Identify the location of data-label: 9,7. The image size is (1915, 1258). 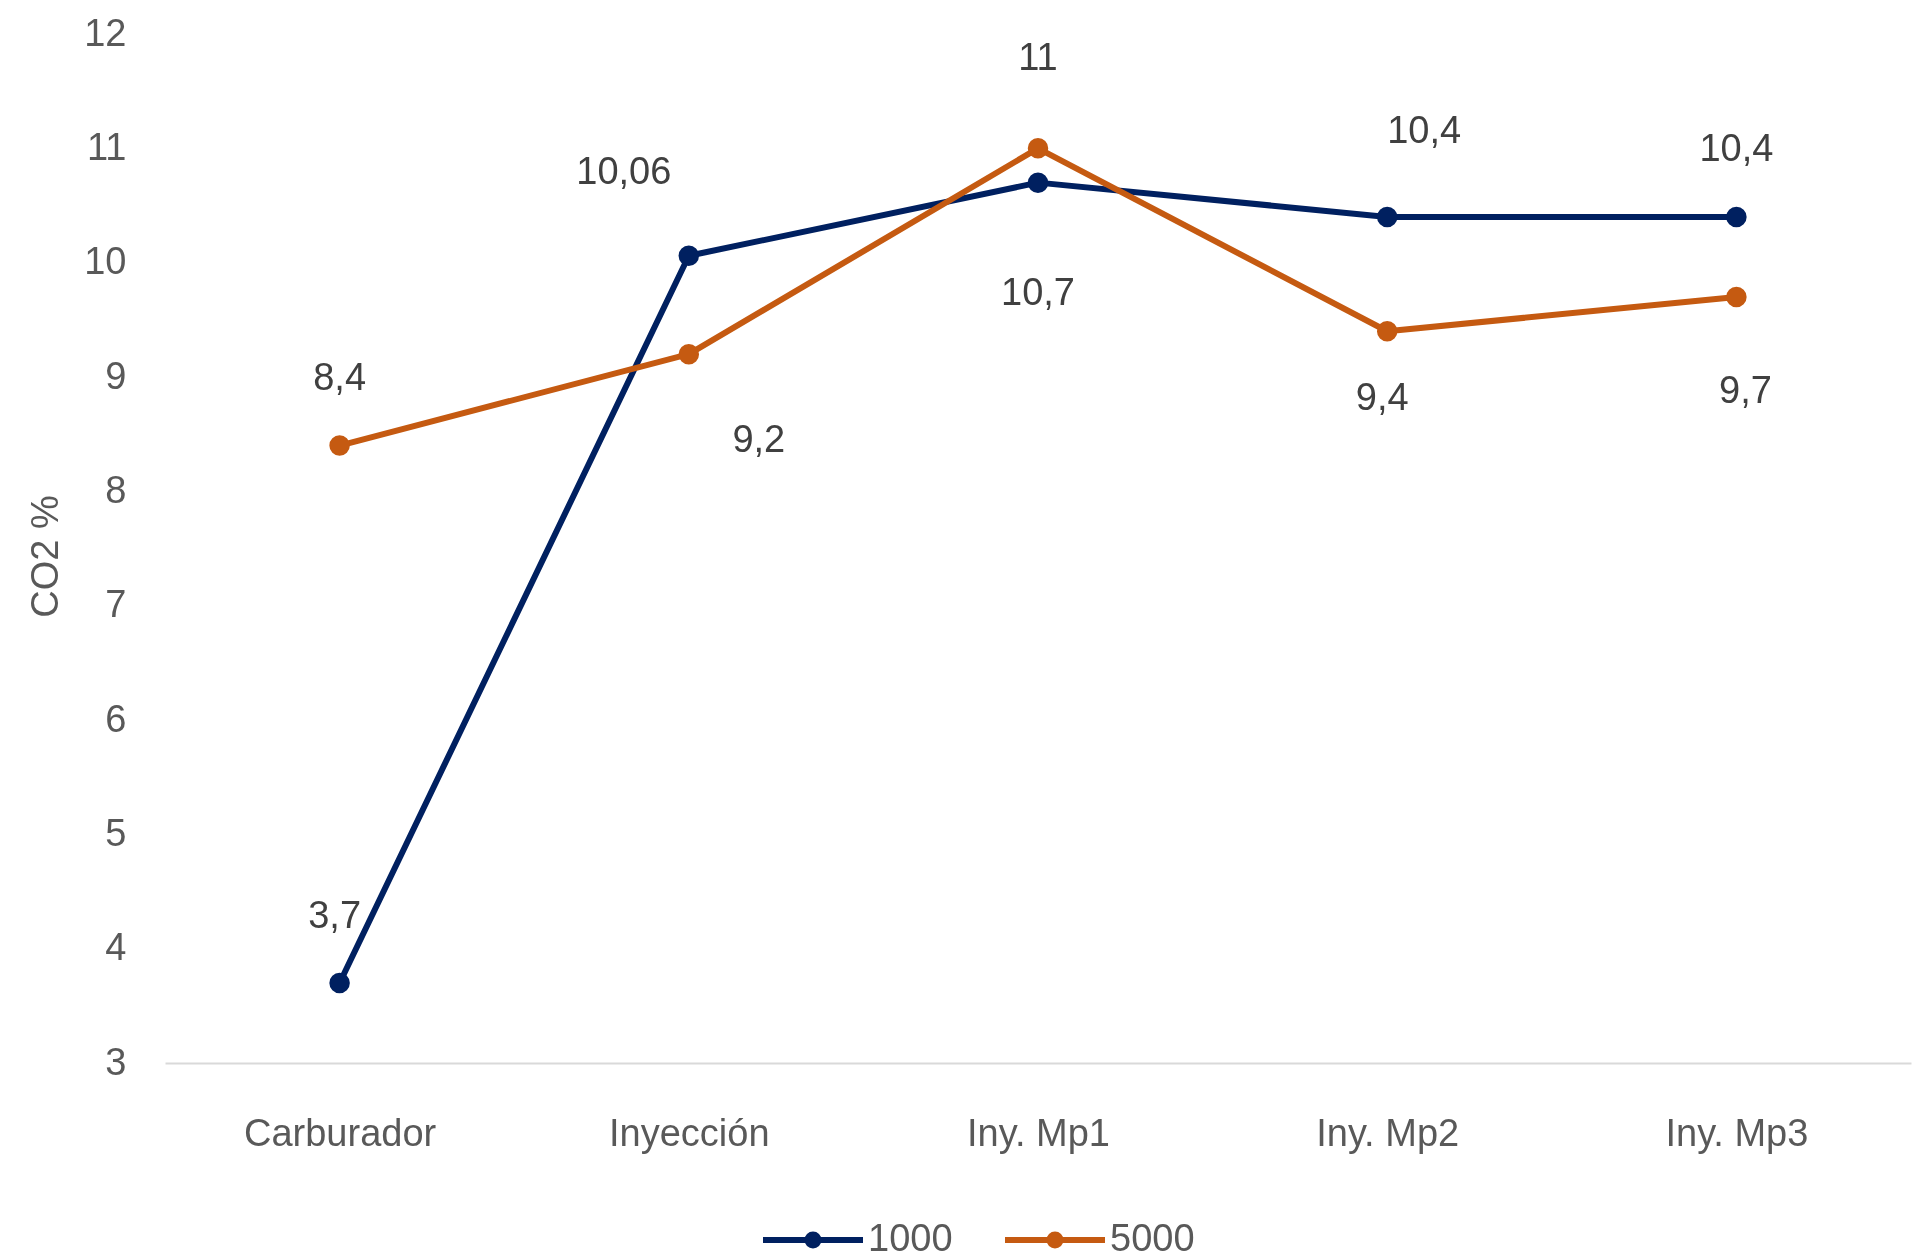
(1745, 389).